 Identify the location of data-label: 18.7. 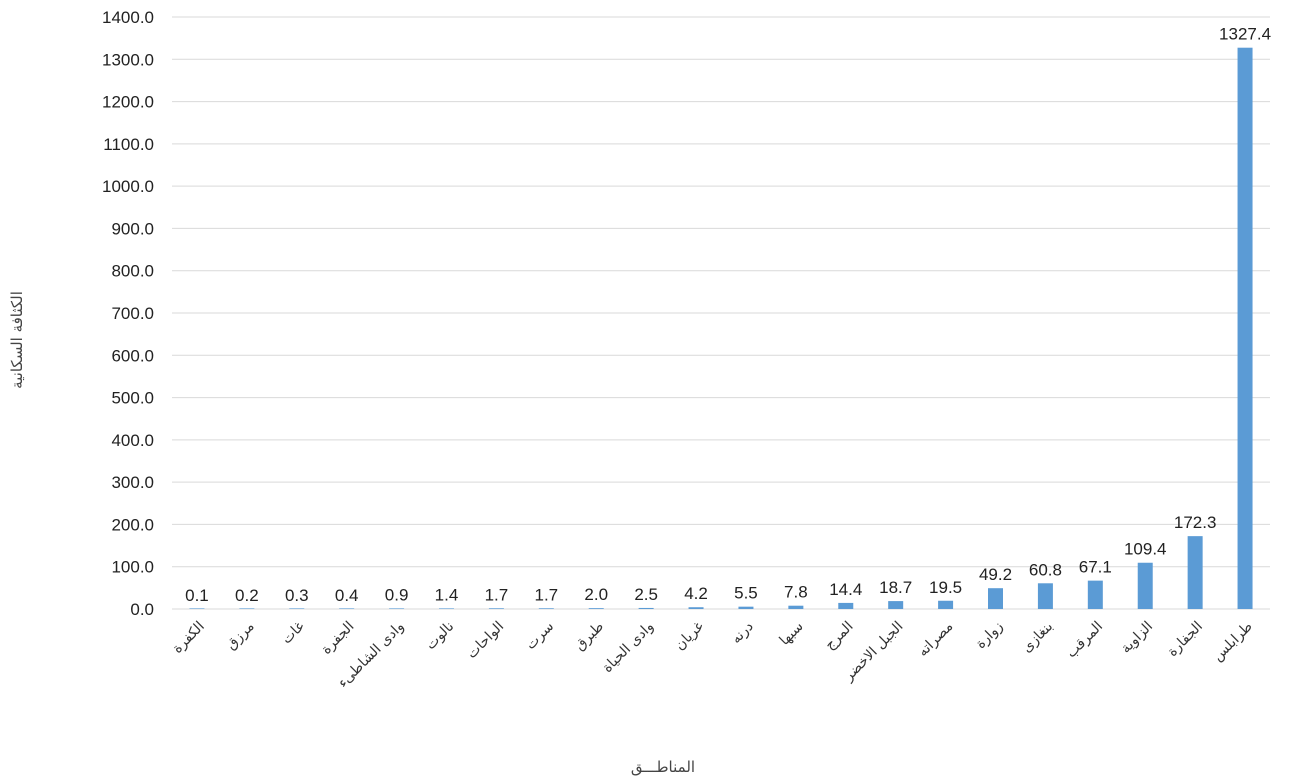
(895, 587).